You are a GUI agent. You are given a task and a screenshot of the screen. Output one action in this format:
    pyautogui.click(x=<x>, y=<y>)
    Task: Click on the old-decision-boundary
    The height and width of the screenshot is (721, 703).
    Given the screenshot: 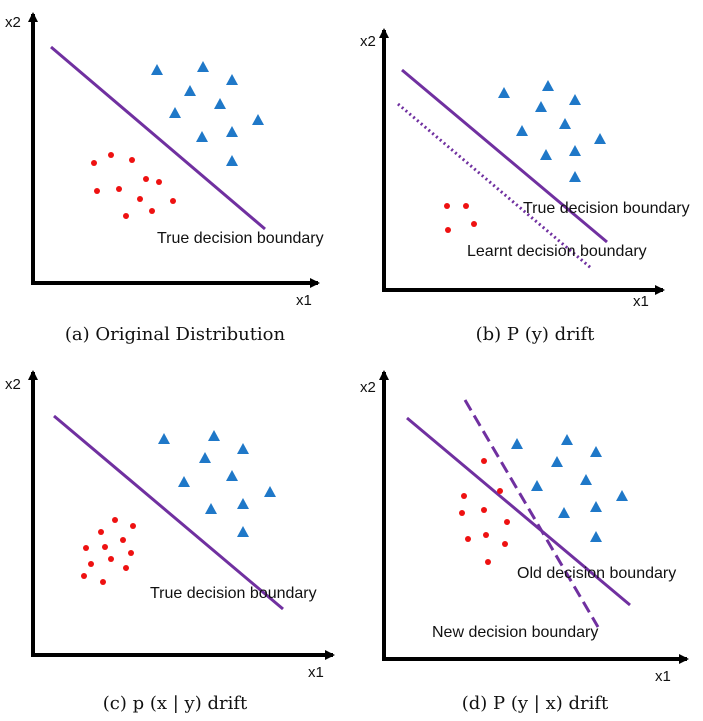 What is the action you would take?
    pyautogui.click(x=518, y=511)
    